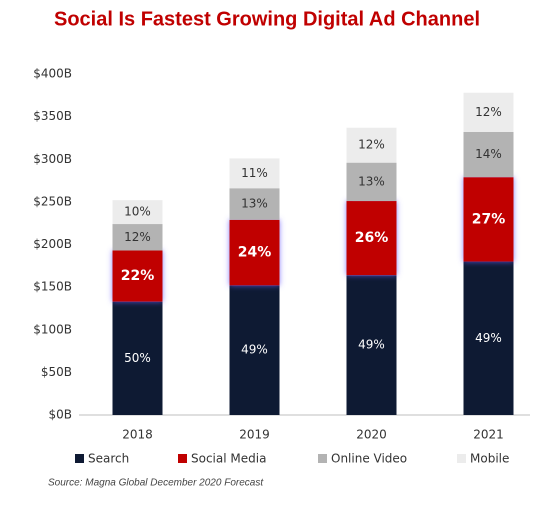  I want to click on data-label: 50%, so click(137, 358).